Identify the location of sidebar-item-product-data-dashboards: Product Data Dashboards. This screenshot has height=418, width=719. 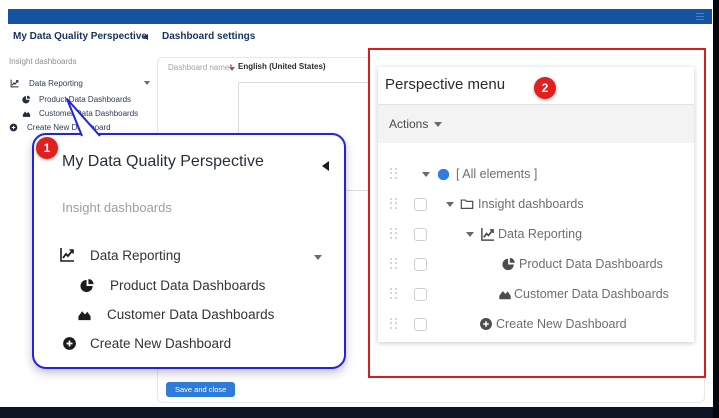
(87, 99).